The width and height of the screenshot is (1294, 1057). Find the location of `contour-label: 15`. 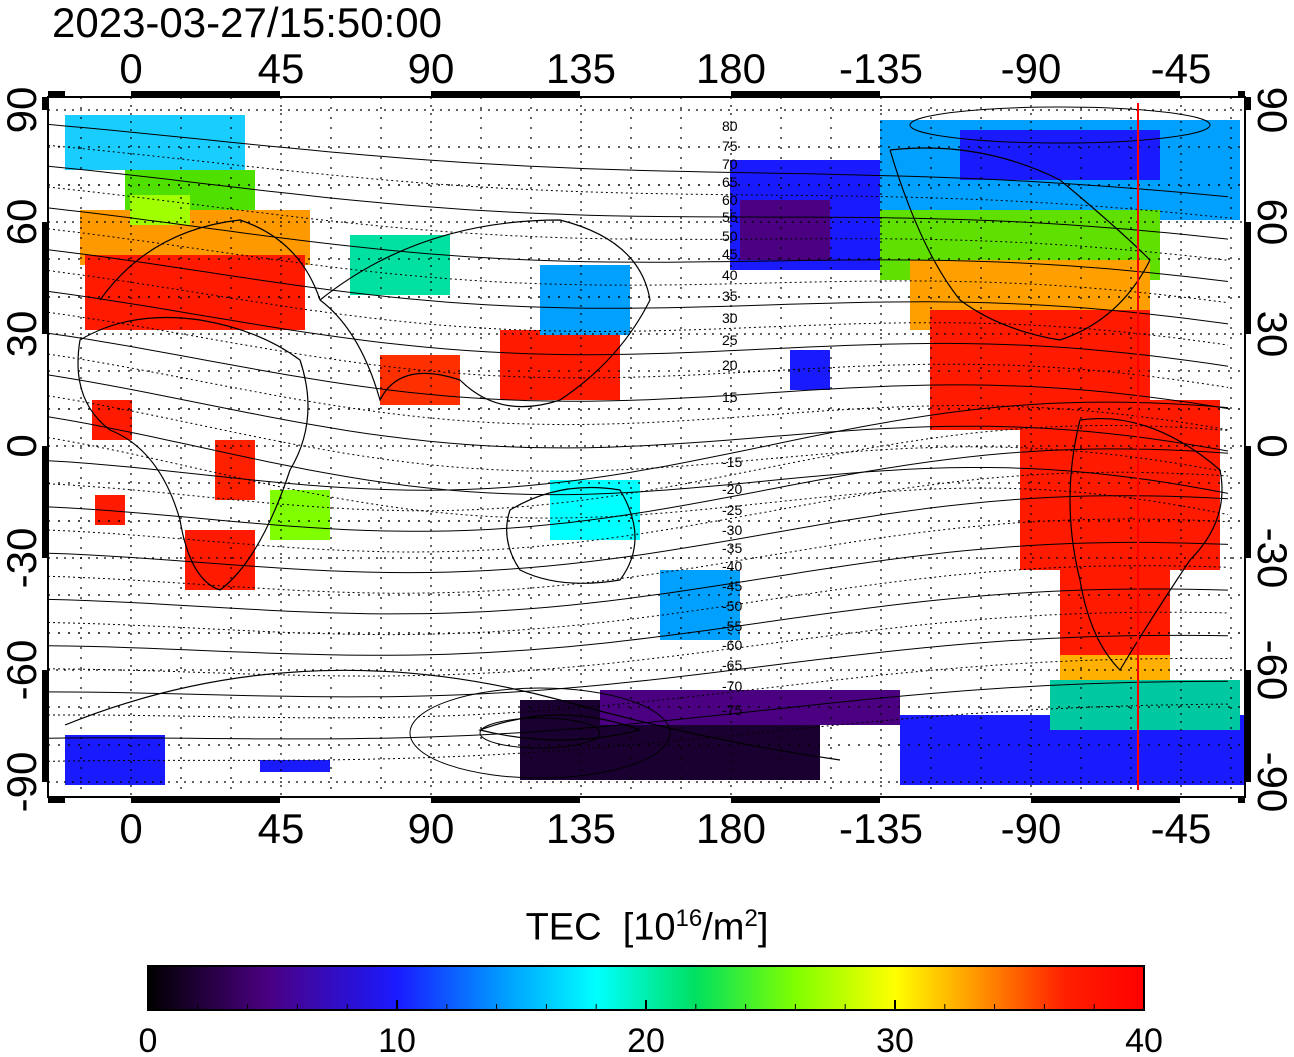

contour-label: 15 is located at coordinates (730, 397).